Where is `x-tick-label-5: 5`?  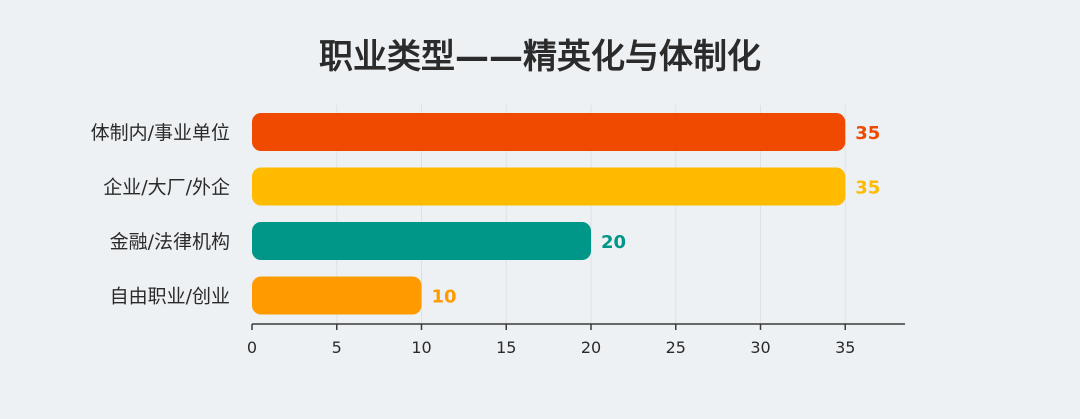 x-tick-label-5: 5 is located at coordinates (337, 347).